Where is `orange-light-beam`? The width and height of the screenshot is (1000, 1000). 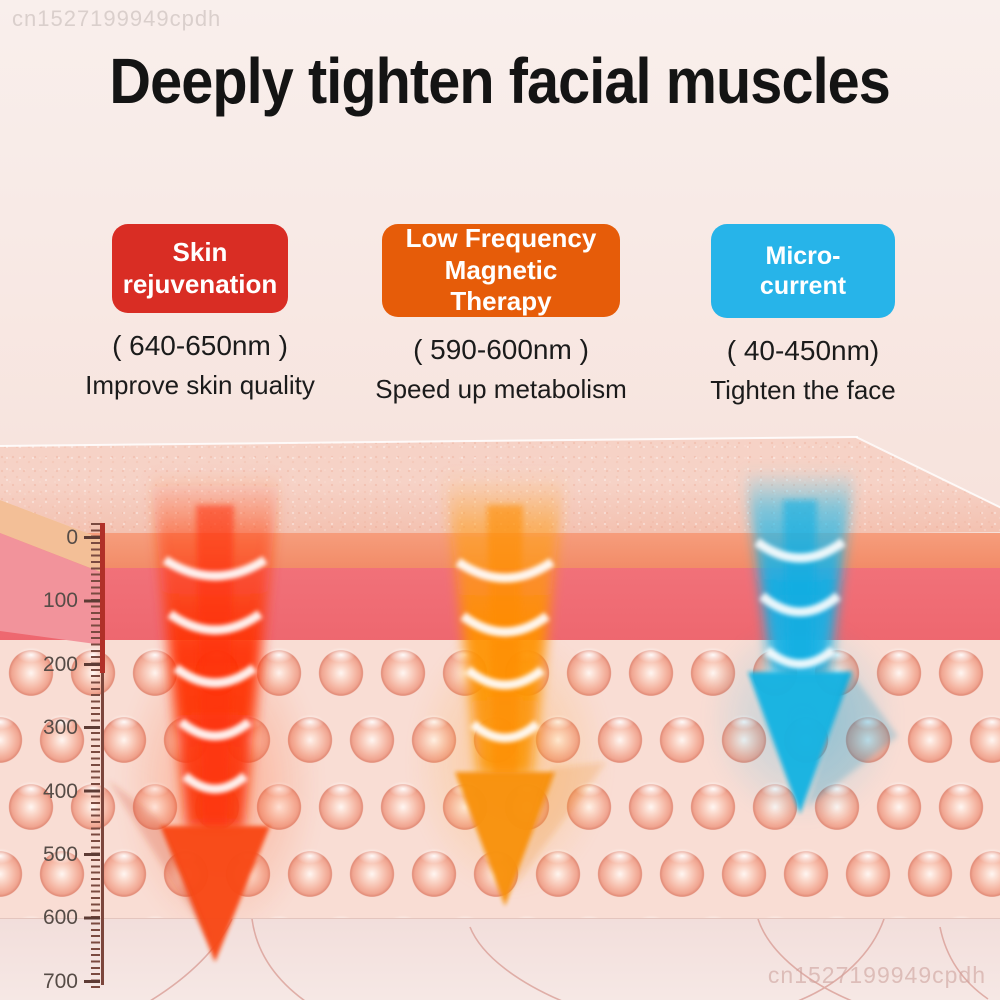
orange-light-beam is located at coordinates (525, 689).